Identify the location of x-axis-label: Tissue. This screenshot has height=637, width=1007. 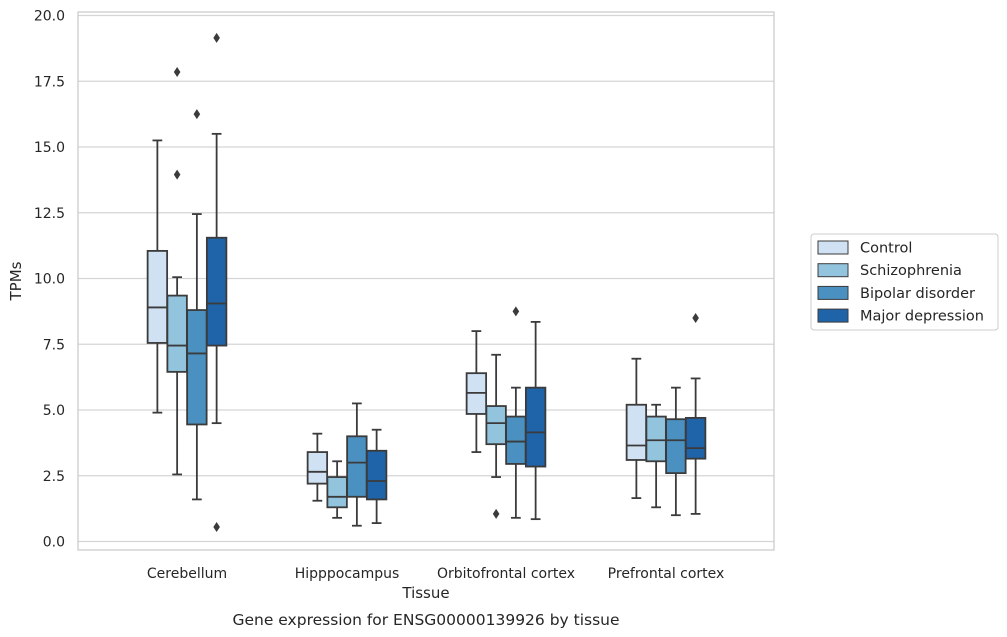
(425, 593).